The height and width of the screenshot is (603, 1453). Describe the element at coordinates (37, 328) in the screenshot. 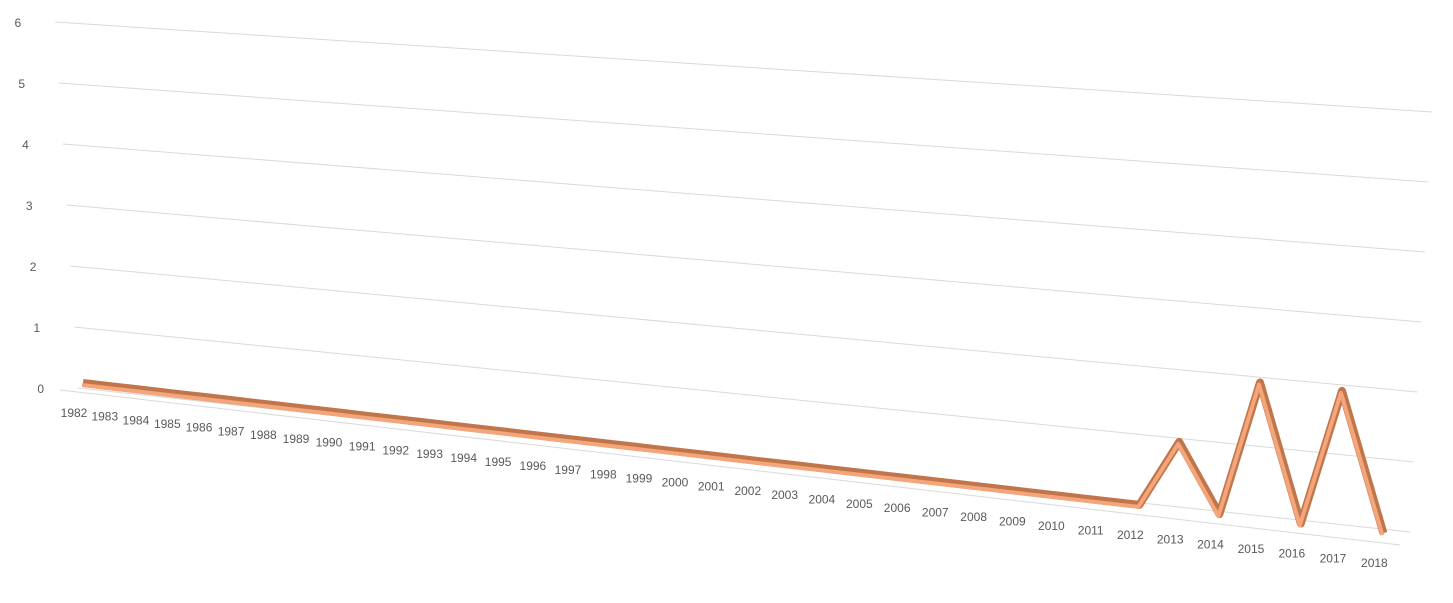

I see `y-tick-label: 1` at that location.